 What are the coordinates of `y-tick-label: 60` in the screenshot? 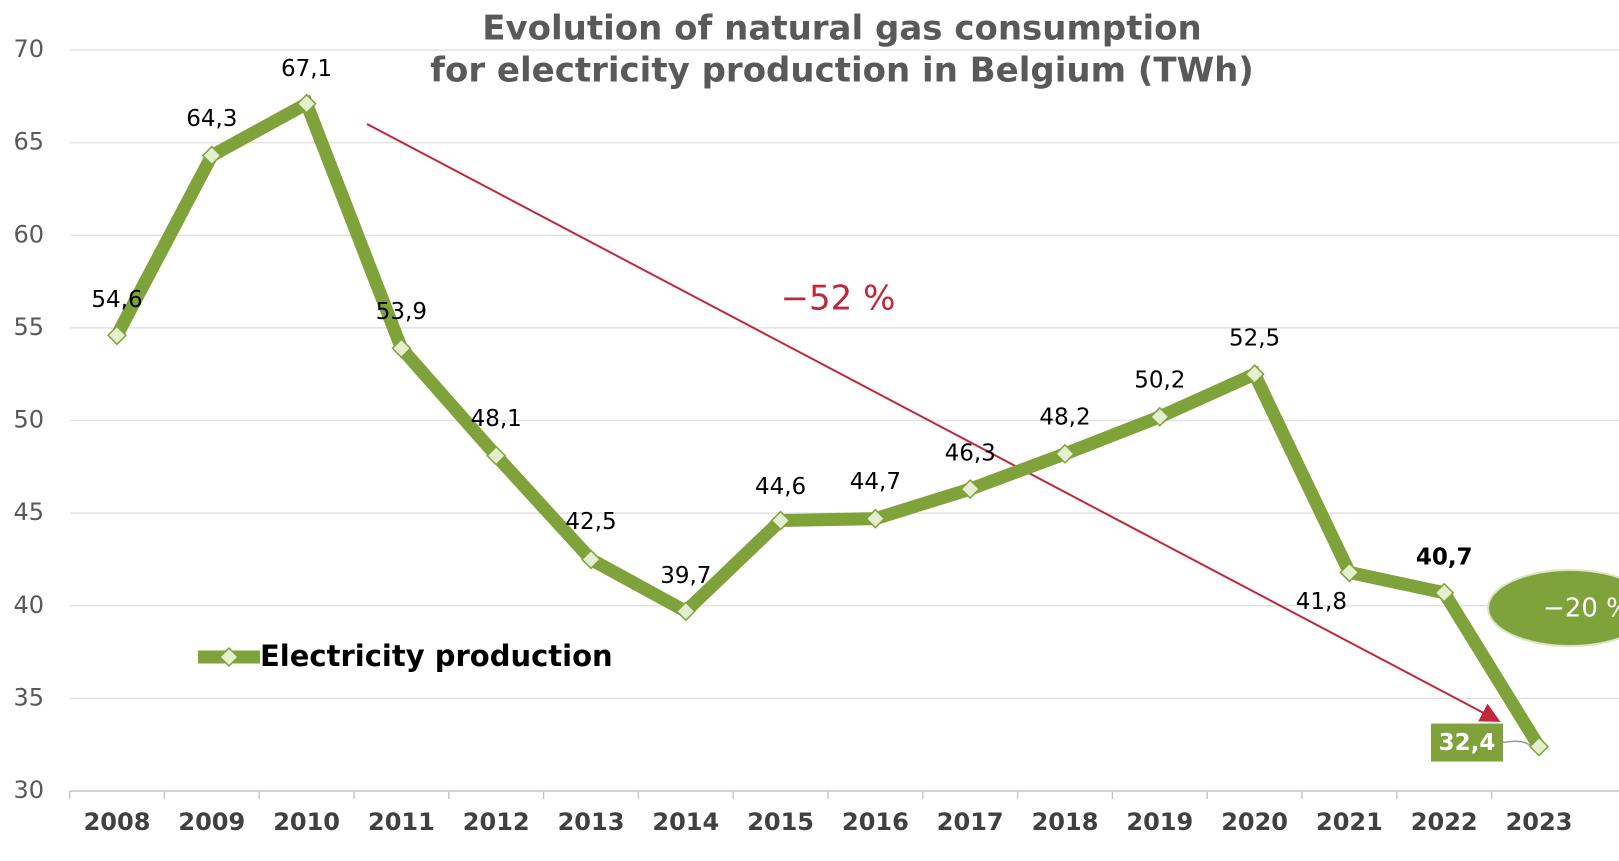 It's located at (28, 234).